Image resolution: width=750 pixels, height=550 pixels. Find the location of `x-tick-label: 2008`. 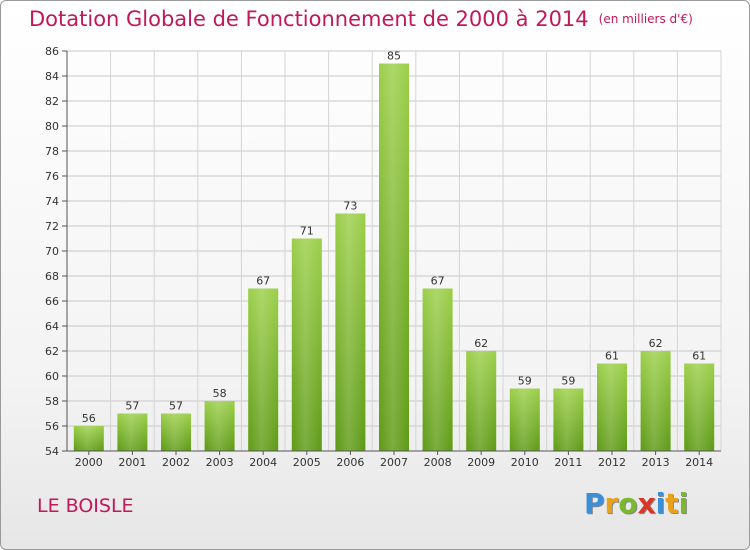

x-tick-label: 2008 is located at coordinates (438, 462).